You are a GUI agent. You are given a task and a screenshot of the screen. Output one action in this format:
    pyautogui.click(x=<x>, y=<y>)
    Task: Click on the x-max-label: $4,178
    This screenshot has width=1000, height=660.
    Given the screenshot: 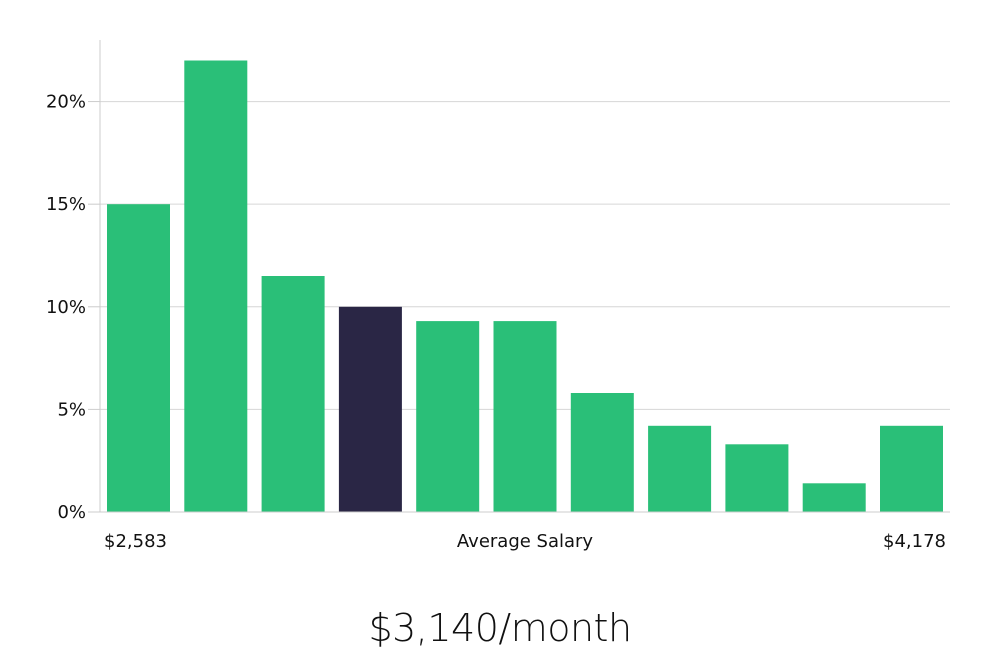 What is the action you would take?
    pyautogui.click(x=914, y=541)
    